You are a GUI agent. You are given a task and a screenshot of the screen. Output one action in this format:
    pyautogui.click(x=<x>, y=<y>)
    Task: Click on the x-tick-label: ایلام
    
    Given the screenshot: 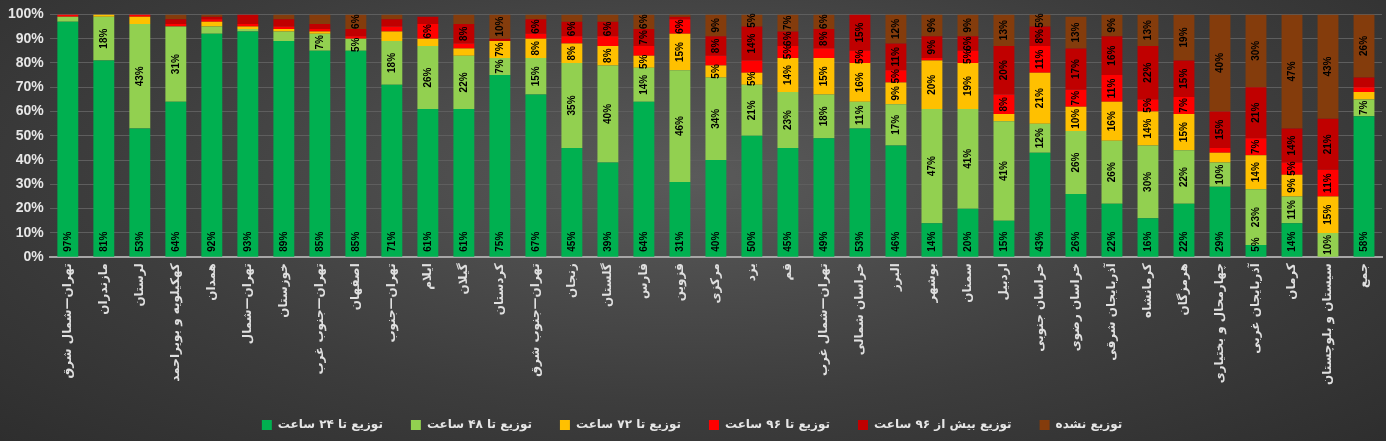 What is the action you would take?
    pyautogui.click(x=427, y=276)
    